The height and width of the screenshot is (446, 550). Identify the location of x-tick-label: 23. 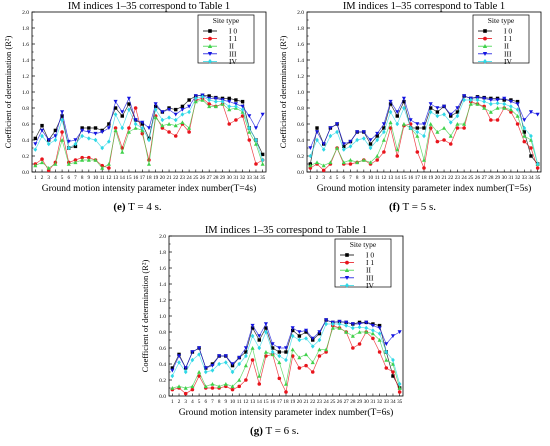
(320, 402).